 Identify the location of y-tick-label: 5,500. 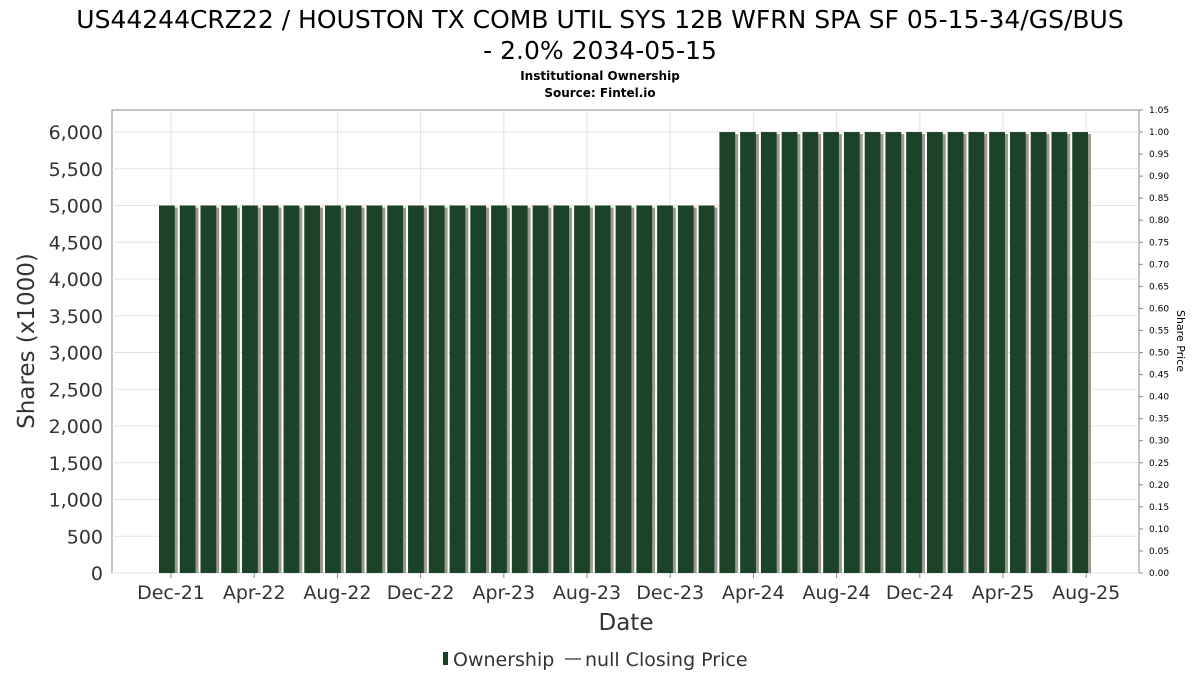
(76, 170).